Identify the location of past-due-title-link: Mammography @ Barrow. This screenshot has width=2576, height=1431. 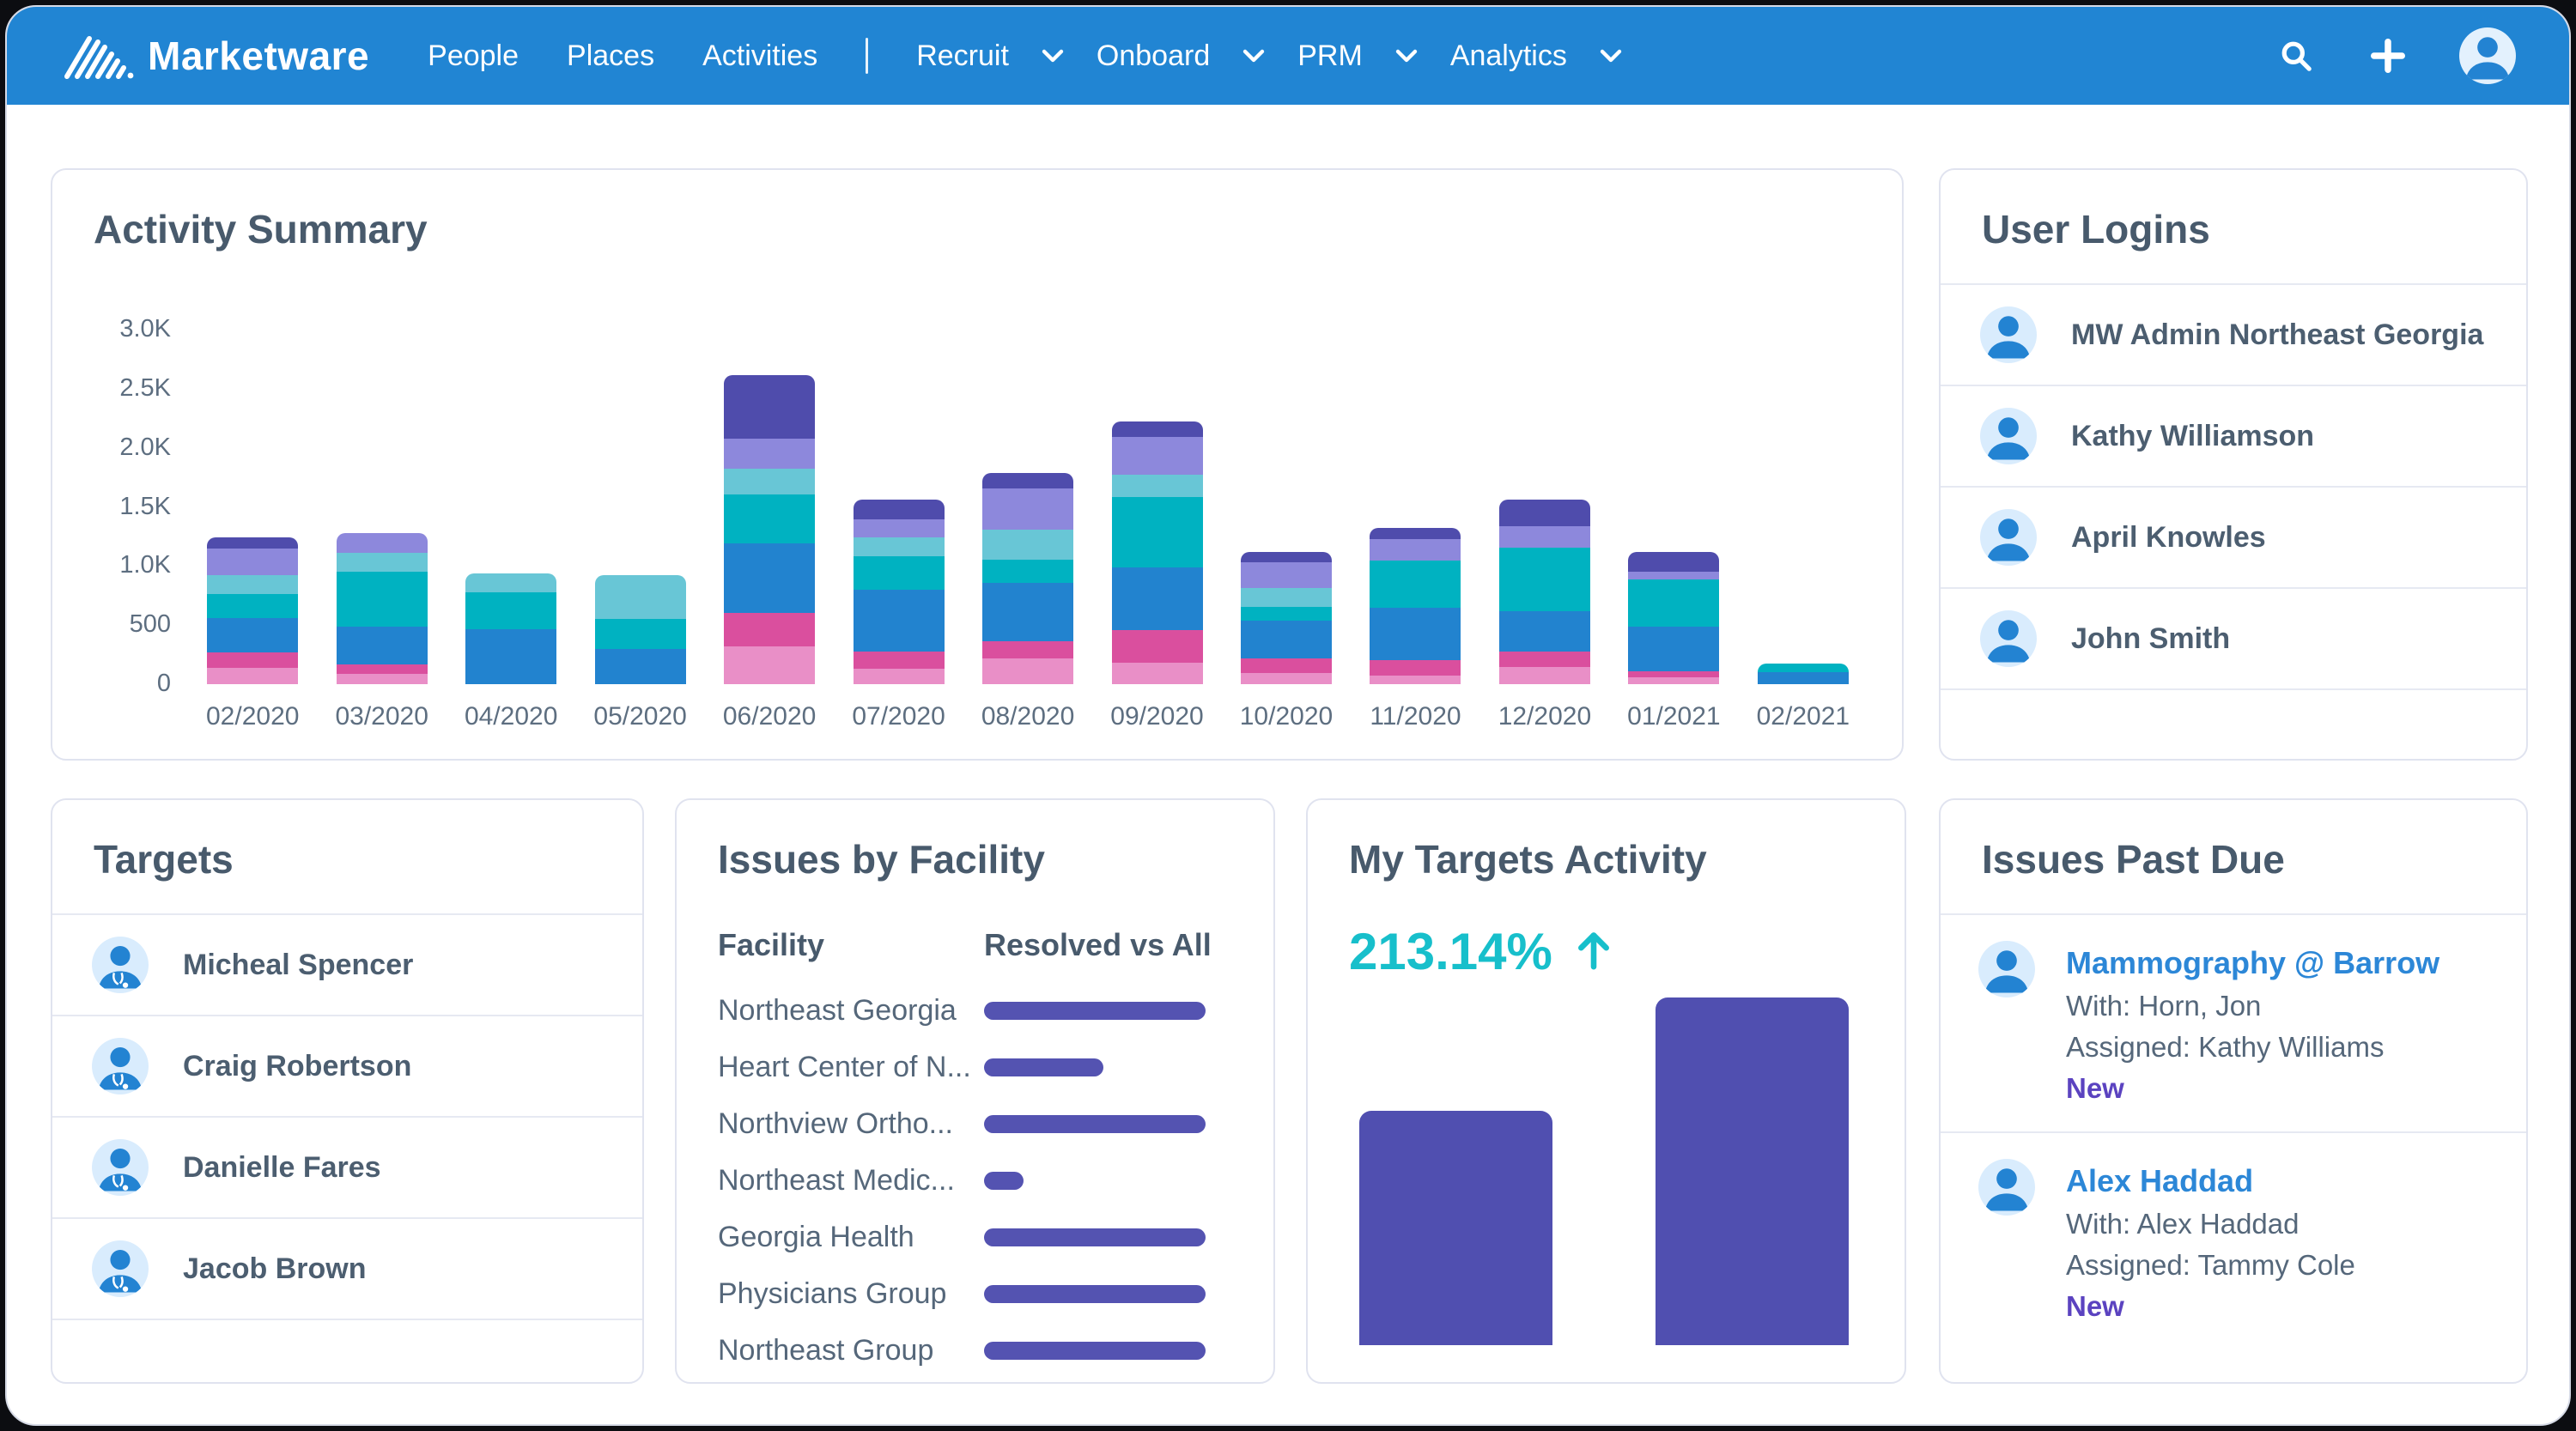
(2253, 963).